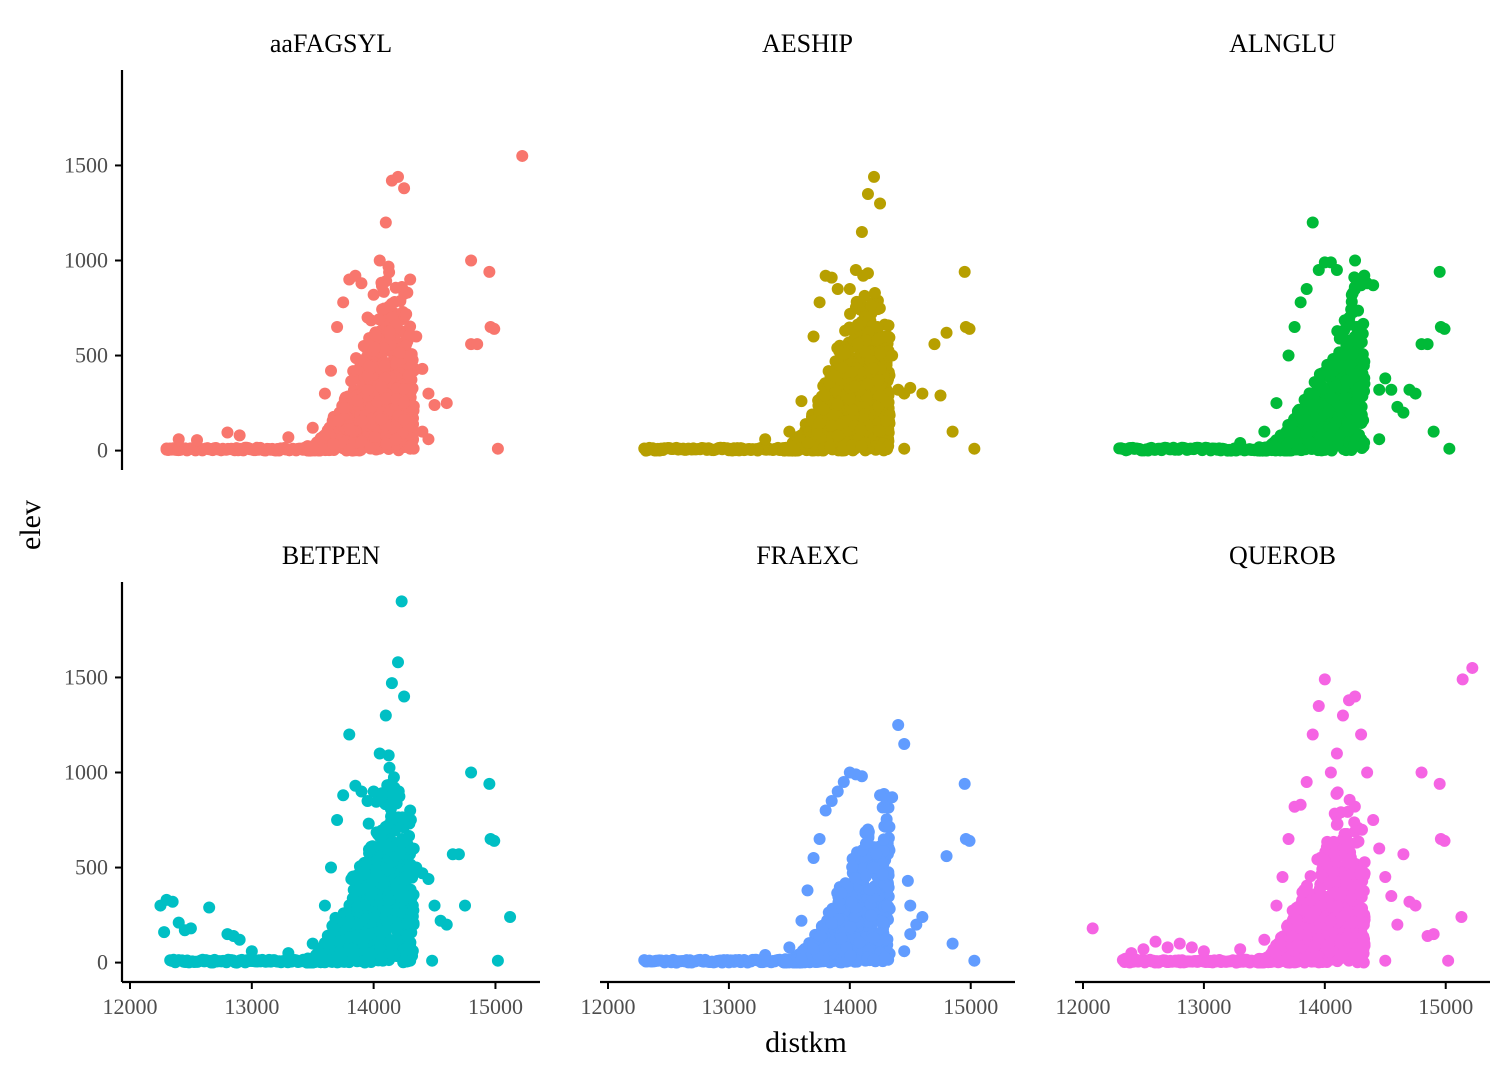  What do you see at coordinates (292, 859) in the screenshot?
I see `dense-point-cloud` at bounding box center [292, 859].